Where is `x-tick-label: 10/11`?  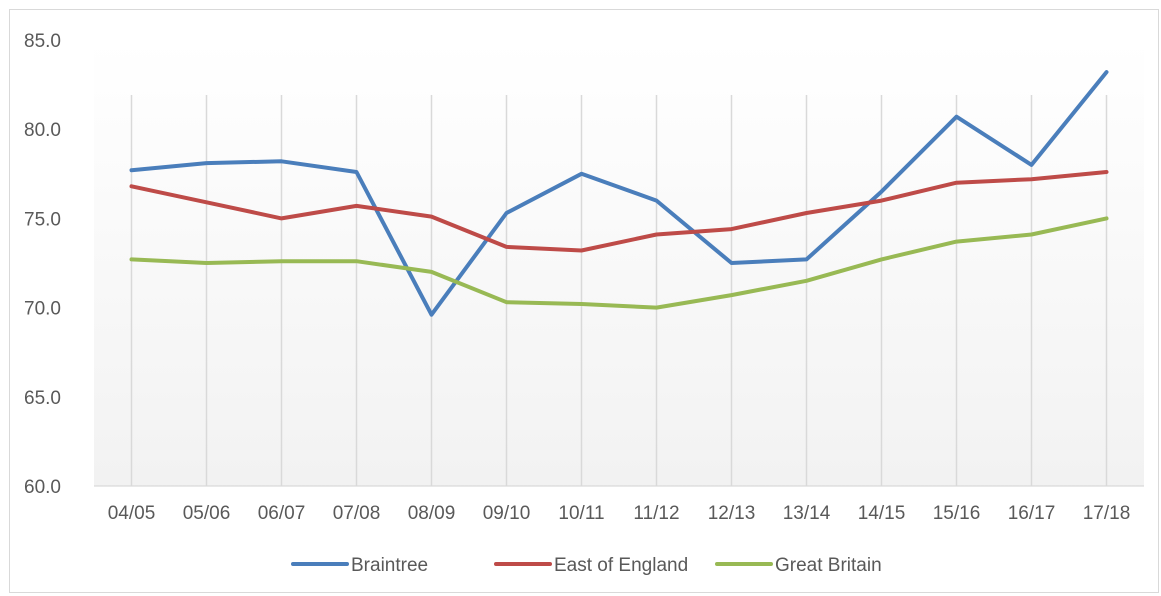 x-tick-label: 10/11 is located at coordinates (581, 513).